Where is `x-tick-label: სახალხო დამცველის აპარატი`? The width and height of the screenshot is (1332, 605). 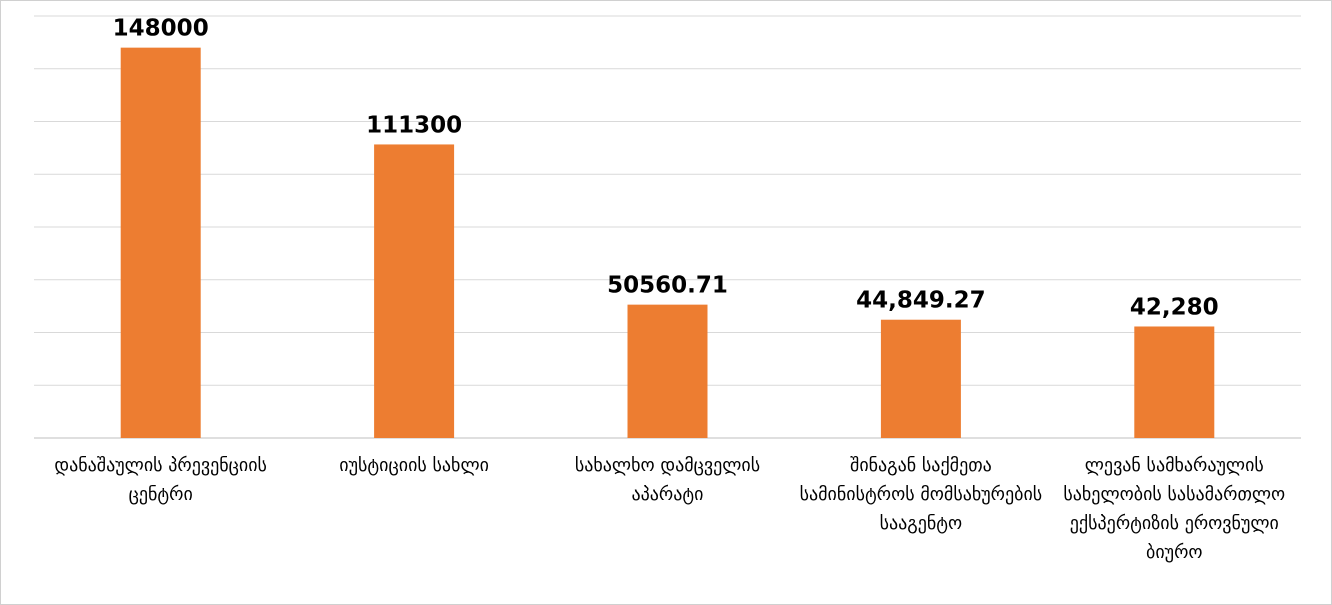
x-tick-label: სახალხო დამცველის აპარატი is located at coordinates (667, 480).